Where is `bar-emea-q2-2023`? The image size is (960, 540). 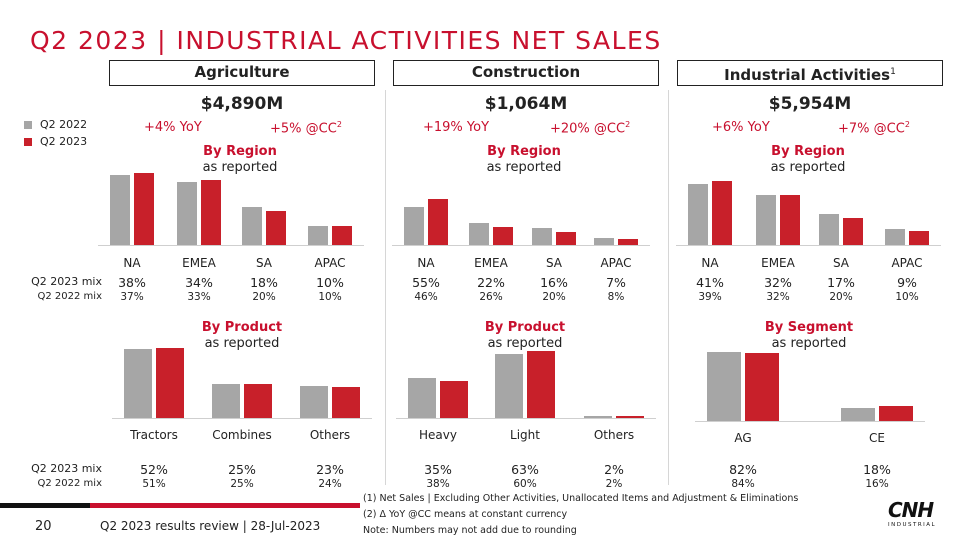 bar-emea-q2-2023 is located at coordinates (790, 220).